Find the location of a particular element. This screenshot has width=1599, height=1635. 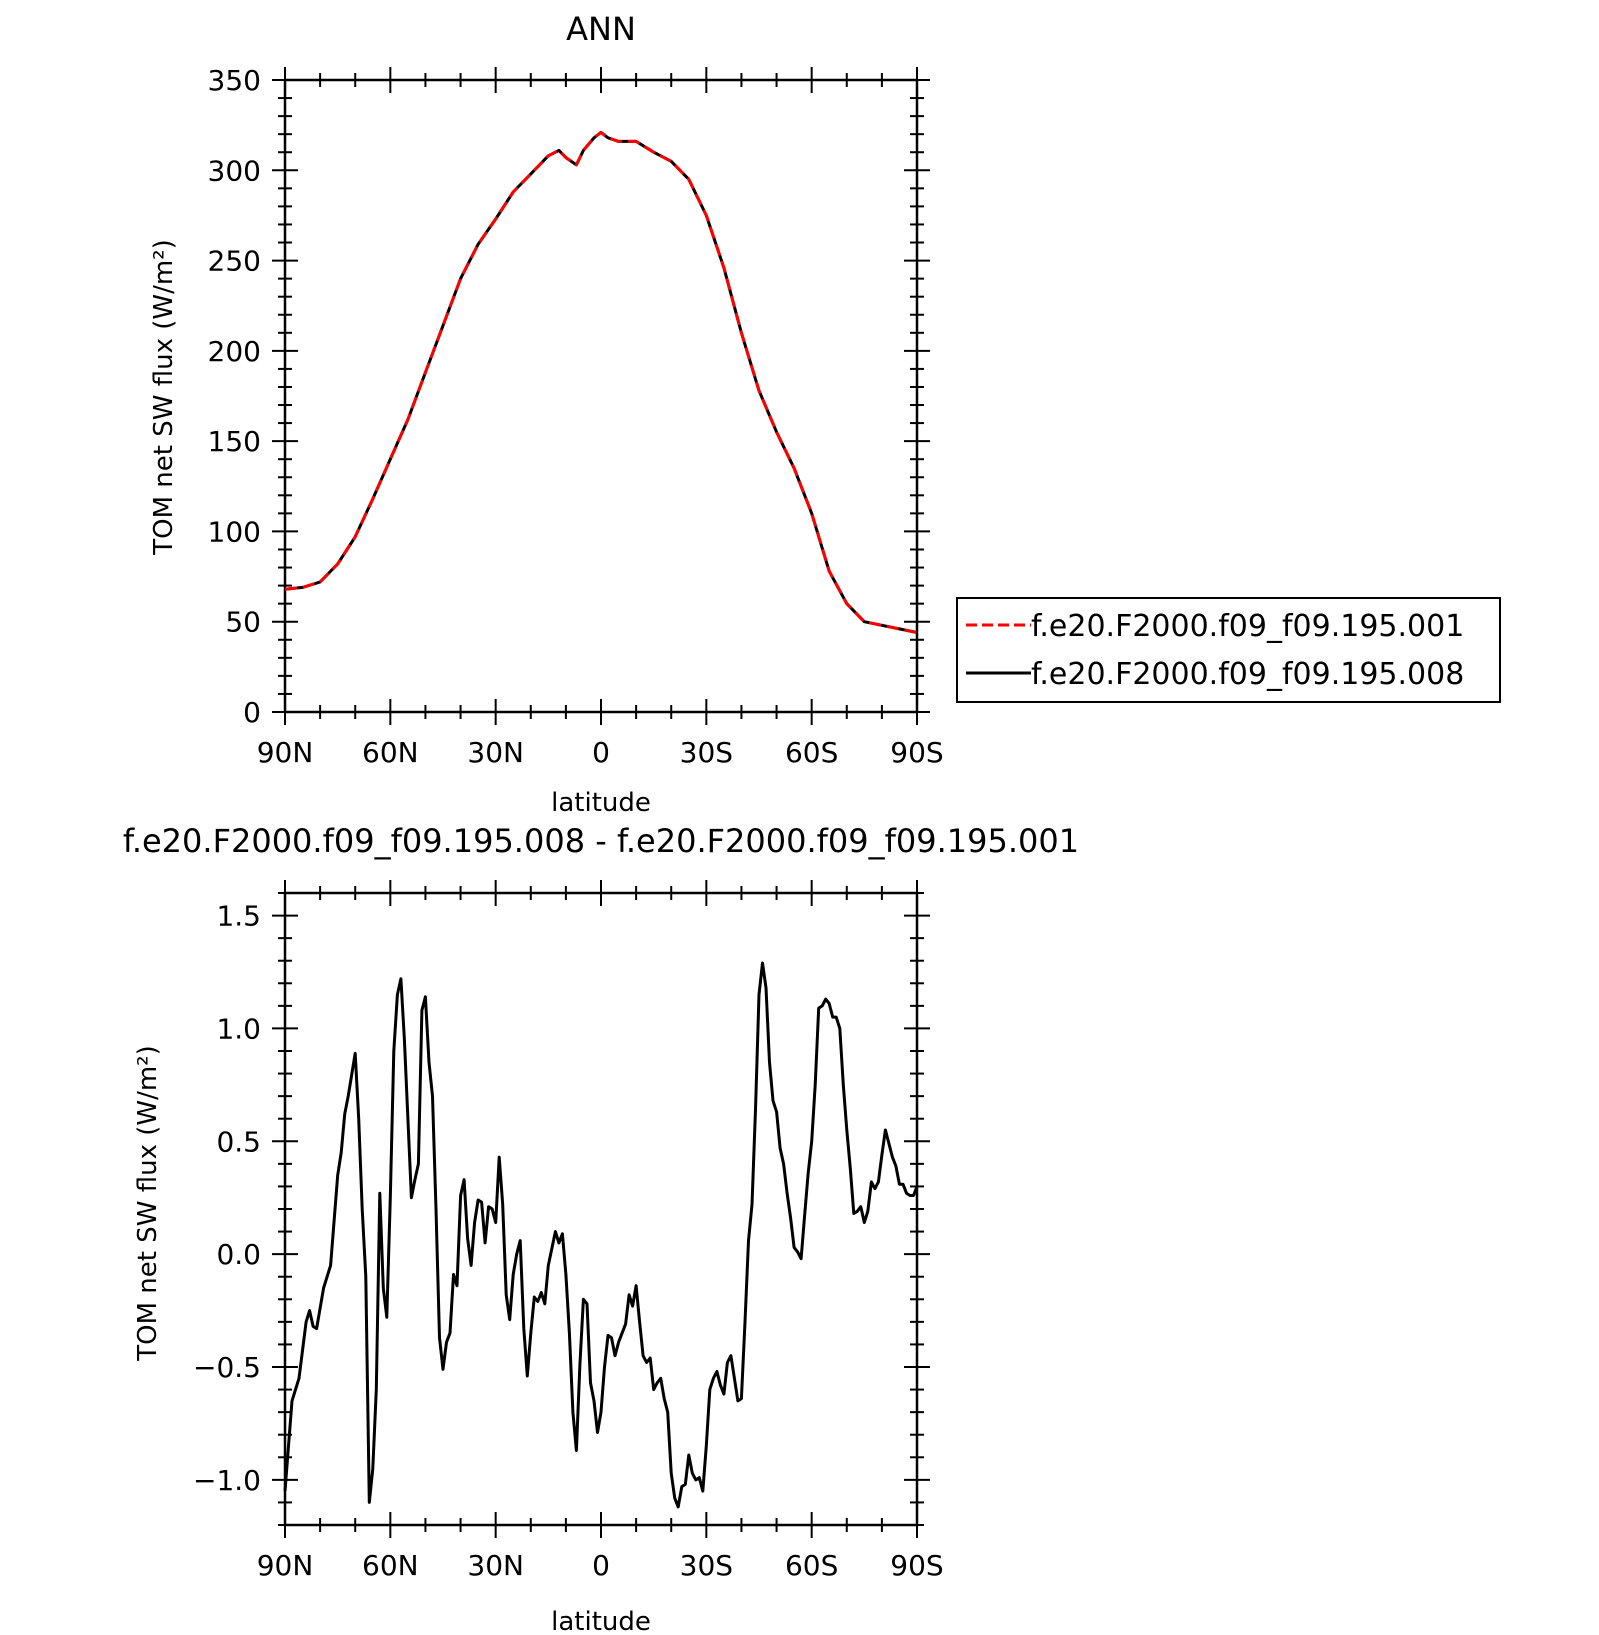

y-tick-label: 300 is located at coordinates (234, 170).